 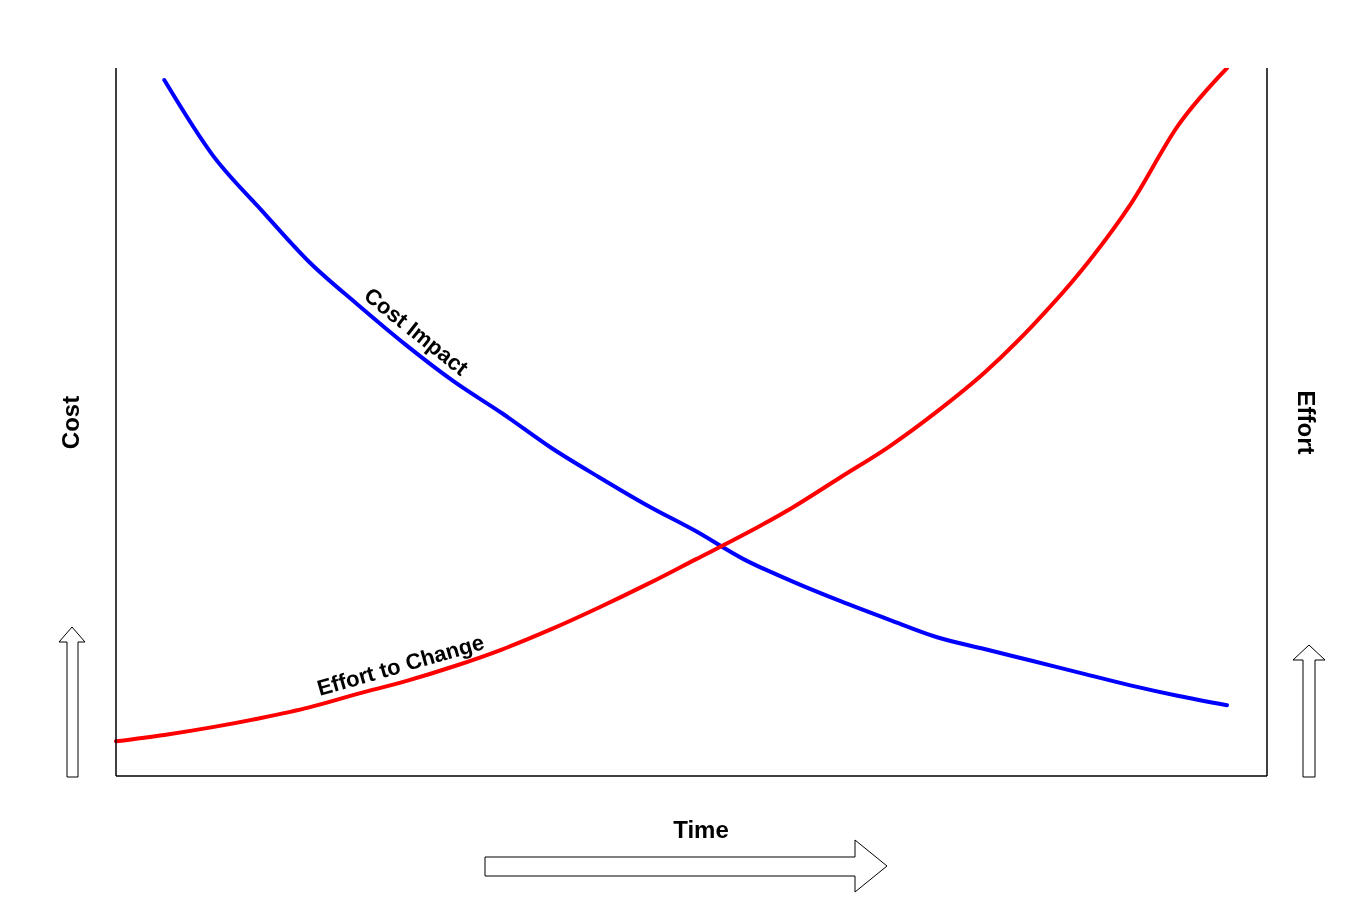 What do you see at coordinates (701, 829) in the screenshot?
I see `x-axis-title: Time` at bounding box center [701, 829].